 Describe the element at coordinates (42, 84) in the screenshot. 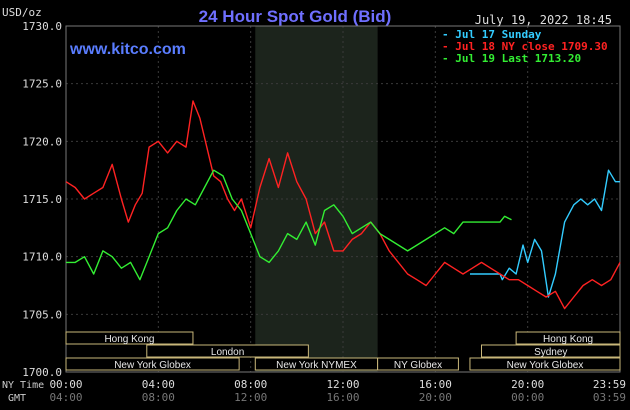

I see `y-tick-label: 1725.0` at that location.